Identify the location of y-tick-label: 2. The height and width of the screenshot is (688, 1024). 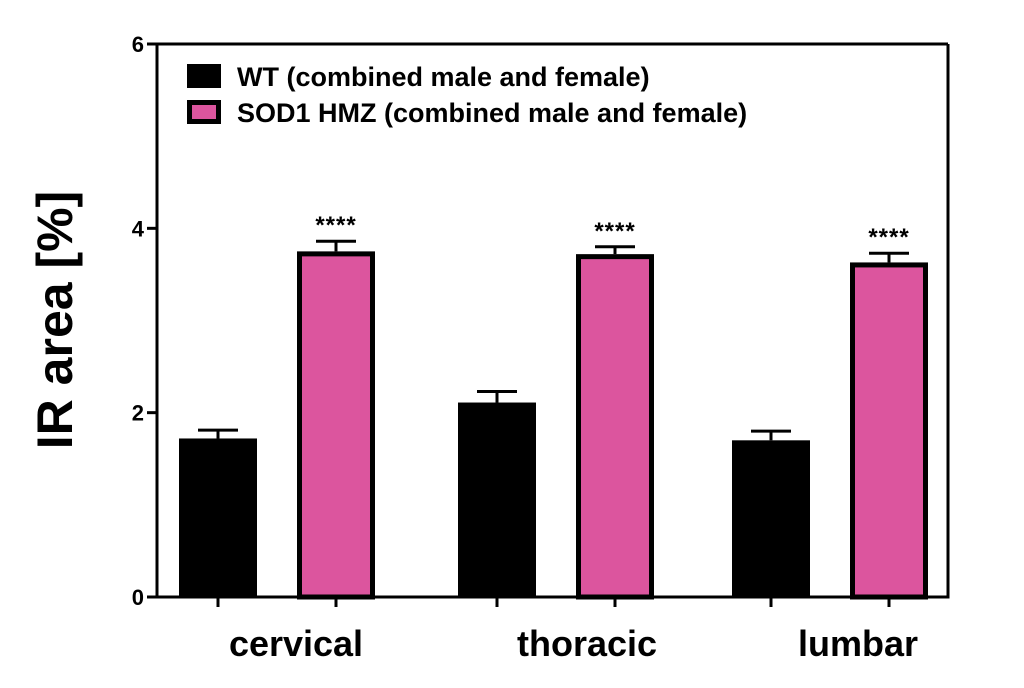
(138, 413).